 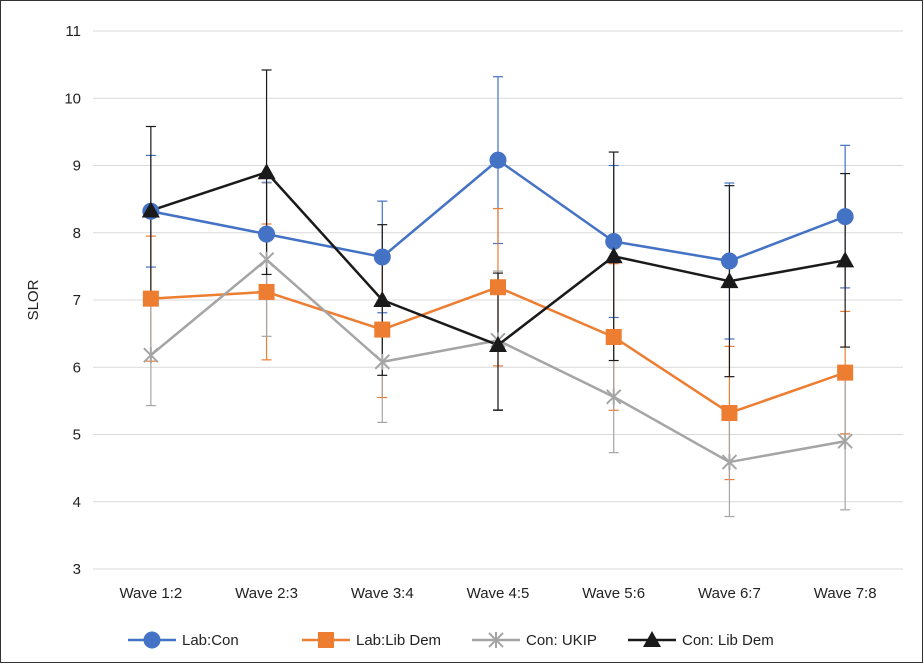 What do you see at coordinates (72, 300) in the screenshot?
I see `y-axis-ticks: 3 4 5 6 7 8 9 10 11` at bounding box center [72, 300].